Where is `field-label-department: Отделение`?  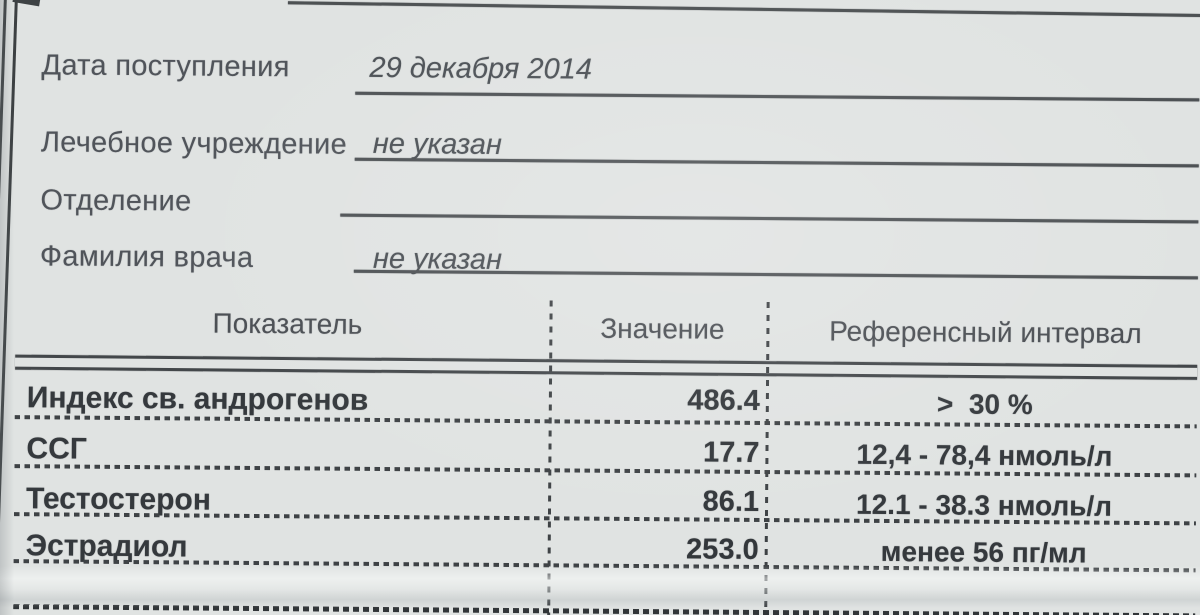 field-label-department: Отделение is located at coordinates (116, 201).